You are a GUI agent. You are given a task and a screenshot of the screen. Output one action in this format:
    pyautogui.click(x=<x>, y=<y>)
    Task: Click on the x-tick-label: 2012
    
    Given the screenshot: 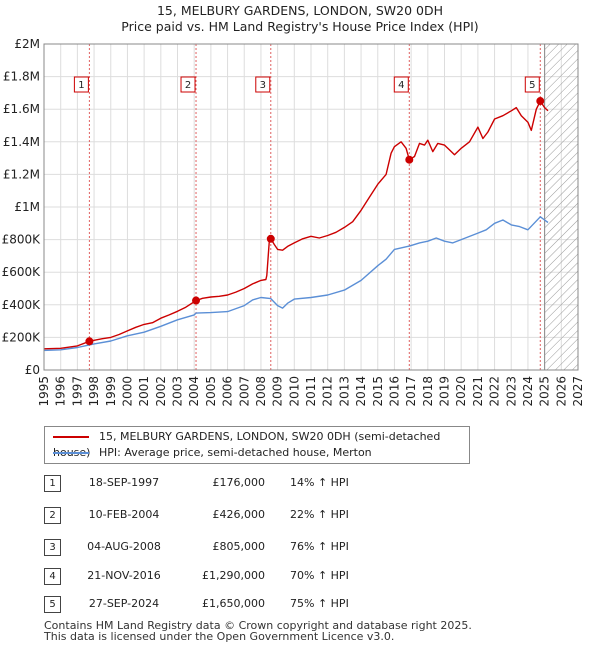 What is the action you would take?
    pyautogui.click(x=328, y=391)
    